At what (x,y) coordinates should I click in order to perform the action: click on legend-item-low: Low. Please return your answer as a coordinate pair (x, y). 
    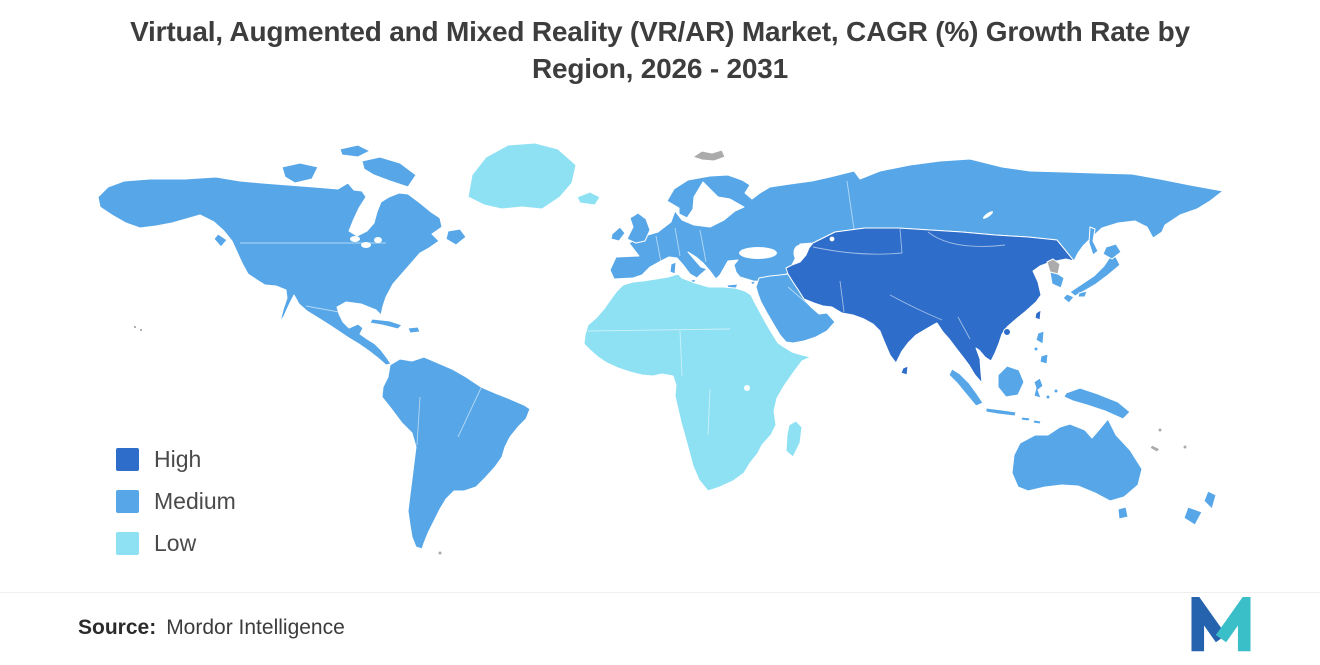
    Looking at the image, I should click on (176, 543).